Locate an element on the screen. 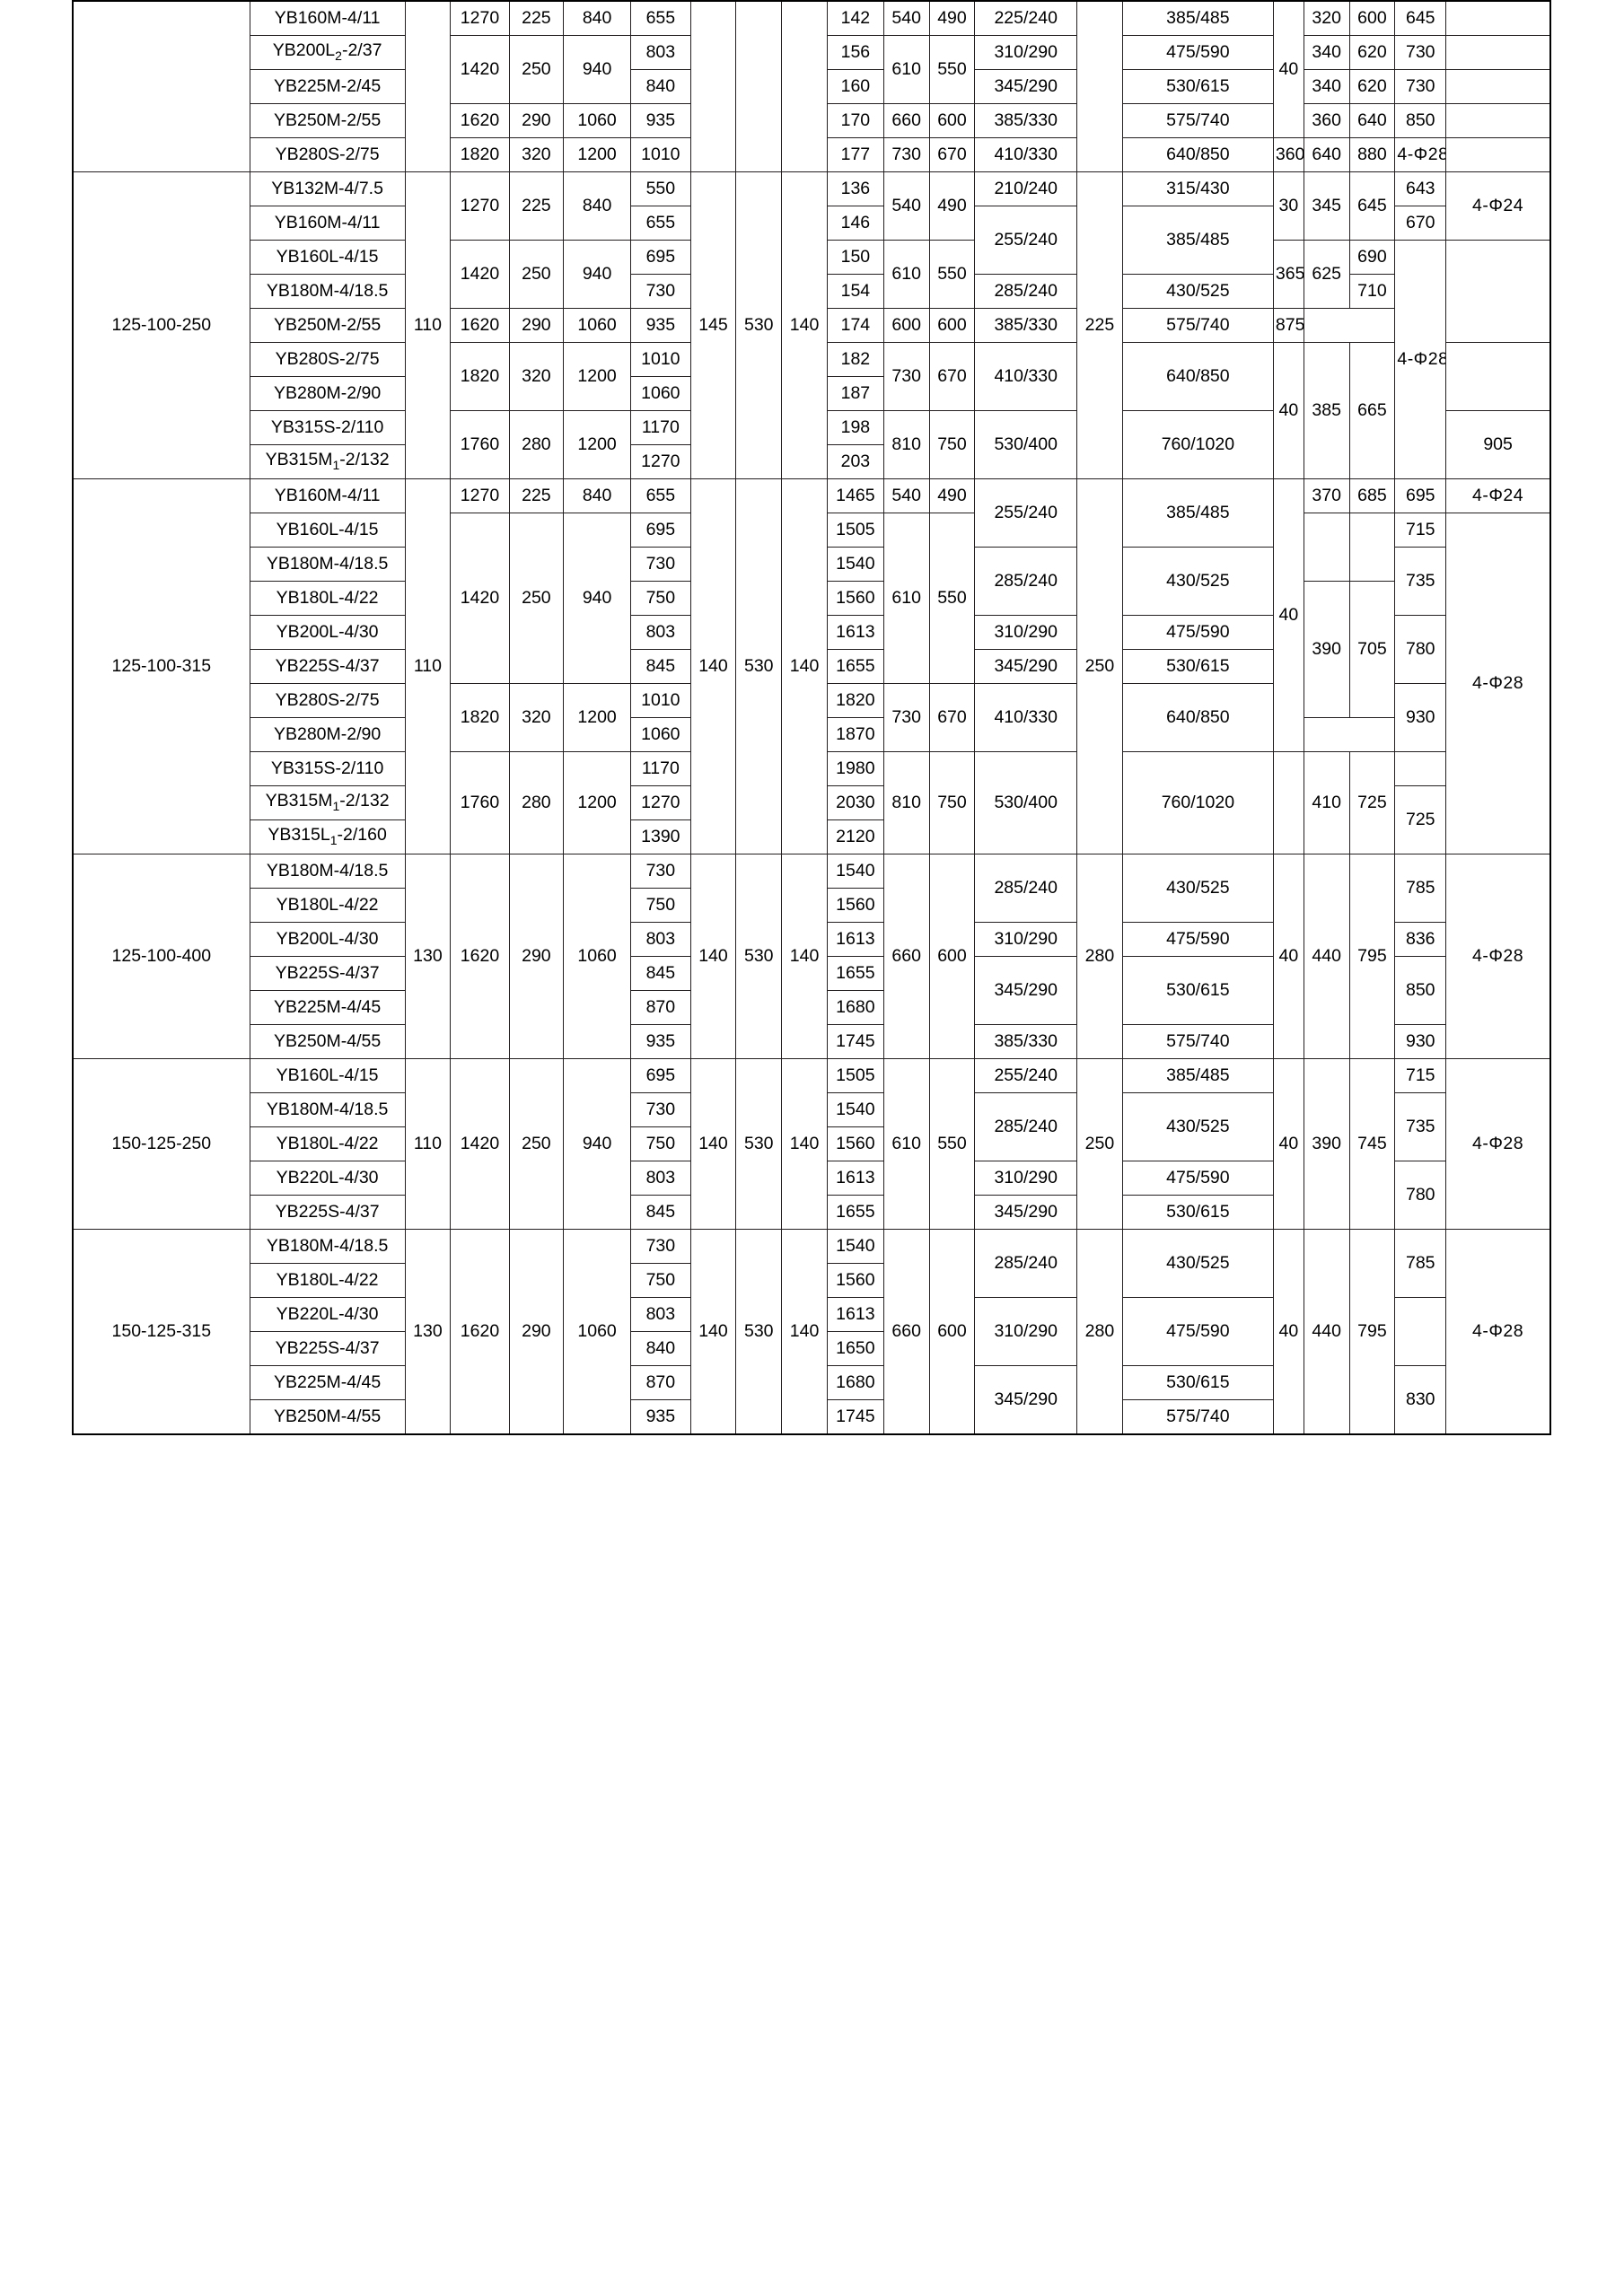 This screenshot has height=2296, width=1624. table-row: YB280M-2/90 1060 1870 is located at coordinates (811, 734).